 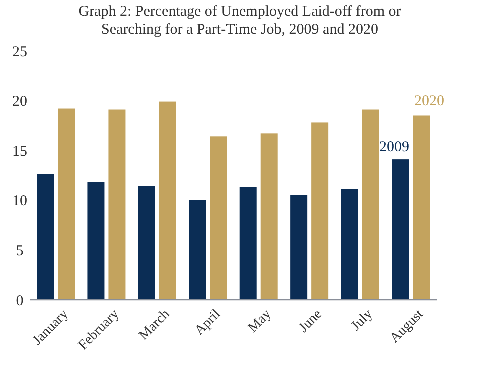 What do you see at coordinates (395, 148) in the screenshot?
I see `series-label: 2009` at bounding box center [395, 148].